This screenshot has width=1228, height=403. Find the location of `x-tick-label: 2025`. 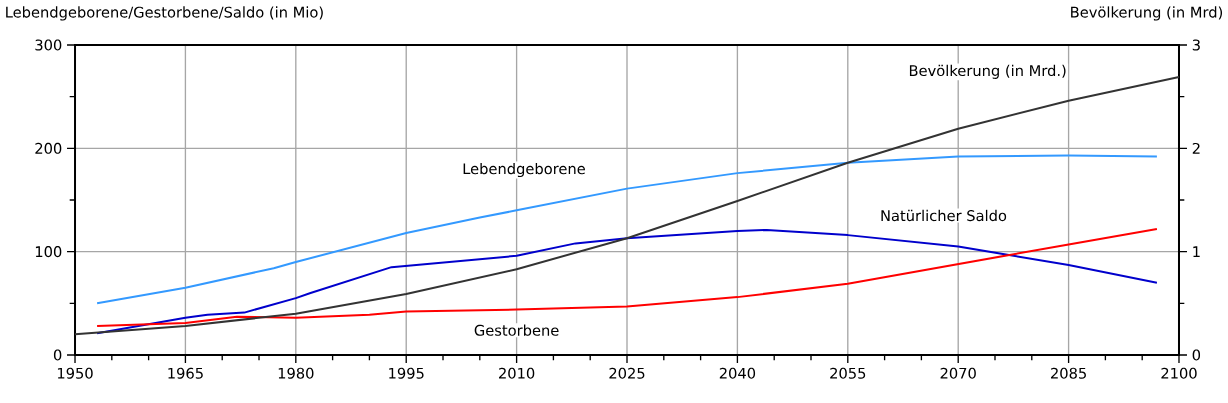

x-tick-label: 2025 is located at coordinates (627, 373).